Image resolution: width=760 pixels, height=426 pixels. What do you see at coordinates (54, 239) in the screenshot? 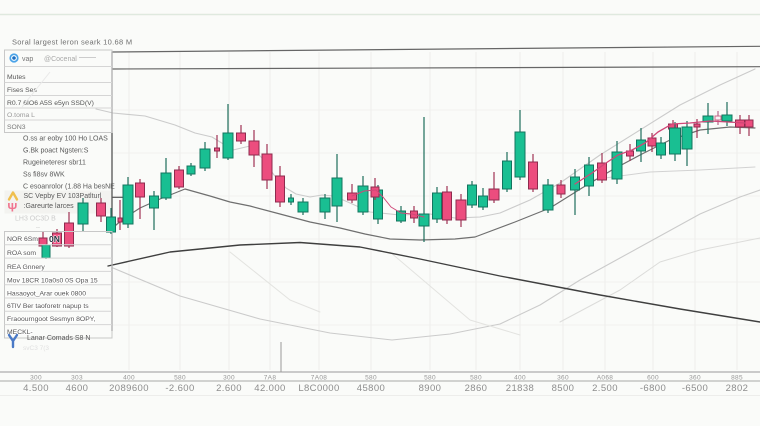
I see `svg-text: 0N` at bounding box center [54, 239].